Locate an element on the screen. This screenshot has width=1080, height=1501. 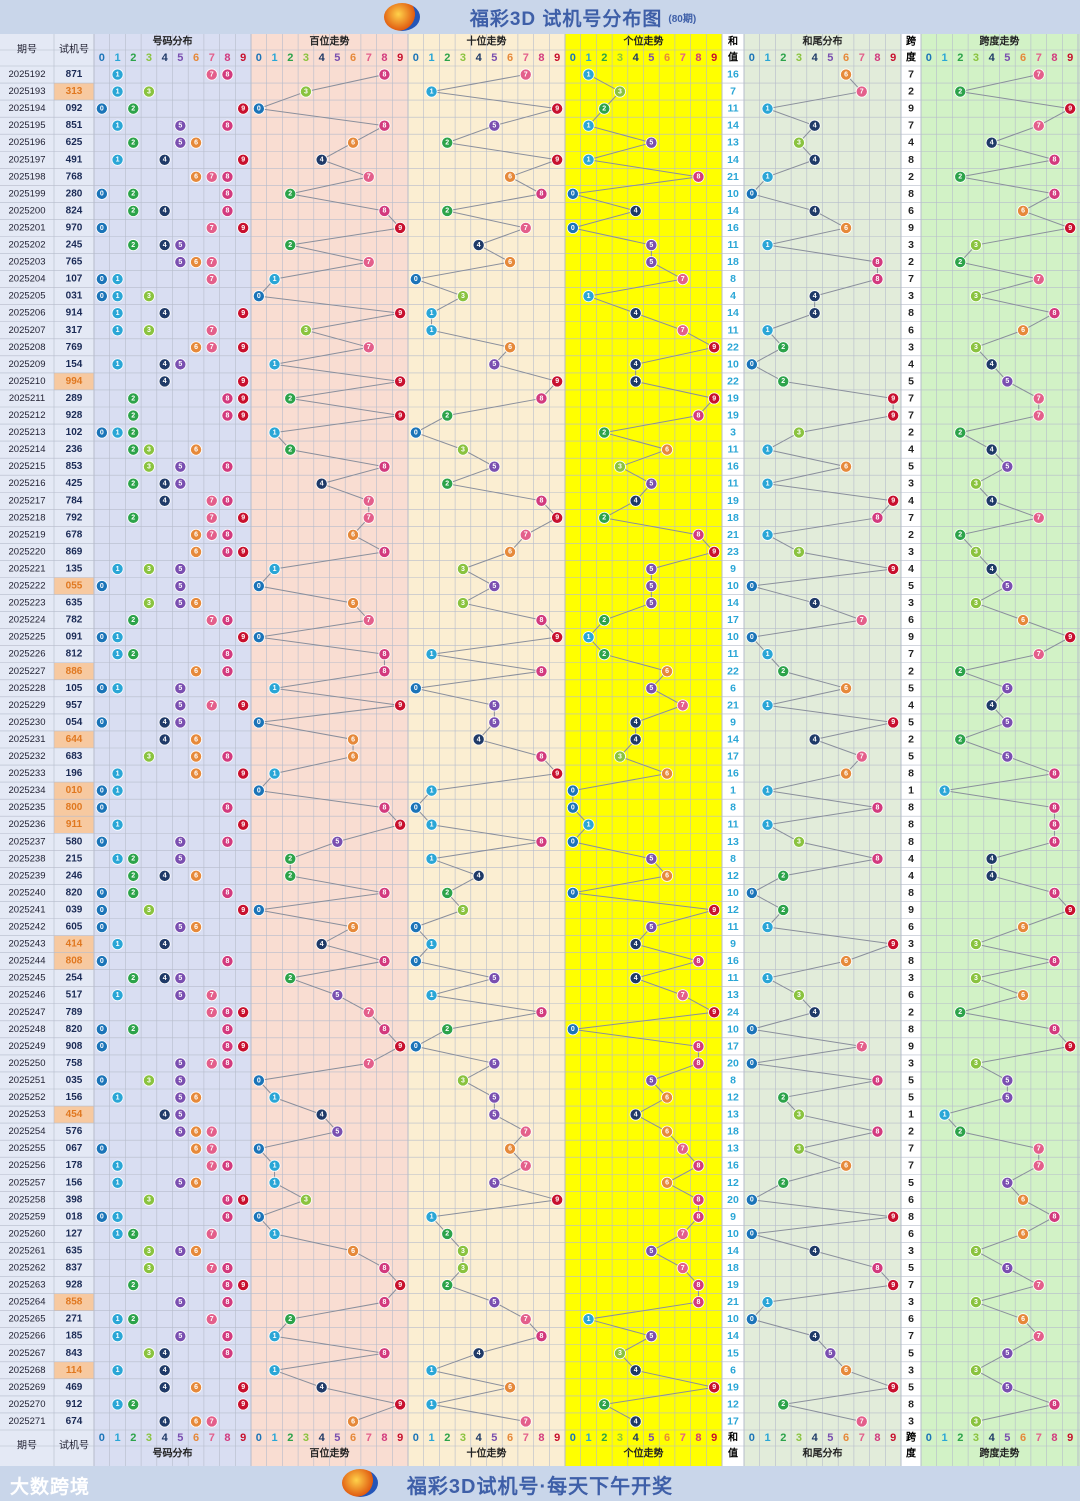
sum-cell: 11 is located at coordinates (732, 330).